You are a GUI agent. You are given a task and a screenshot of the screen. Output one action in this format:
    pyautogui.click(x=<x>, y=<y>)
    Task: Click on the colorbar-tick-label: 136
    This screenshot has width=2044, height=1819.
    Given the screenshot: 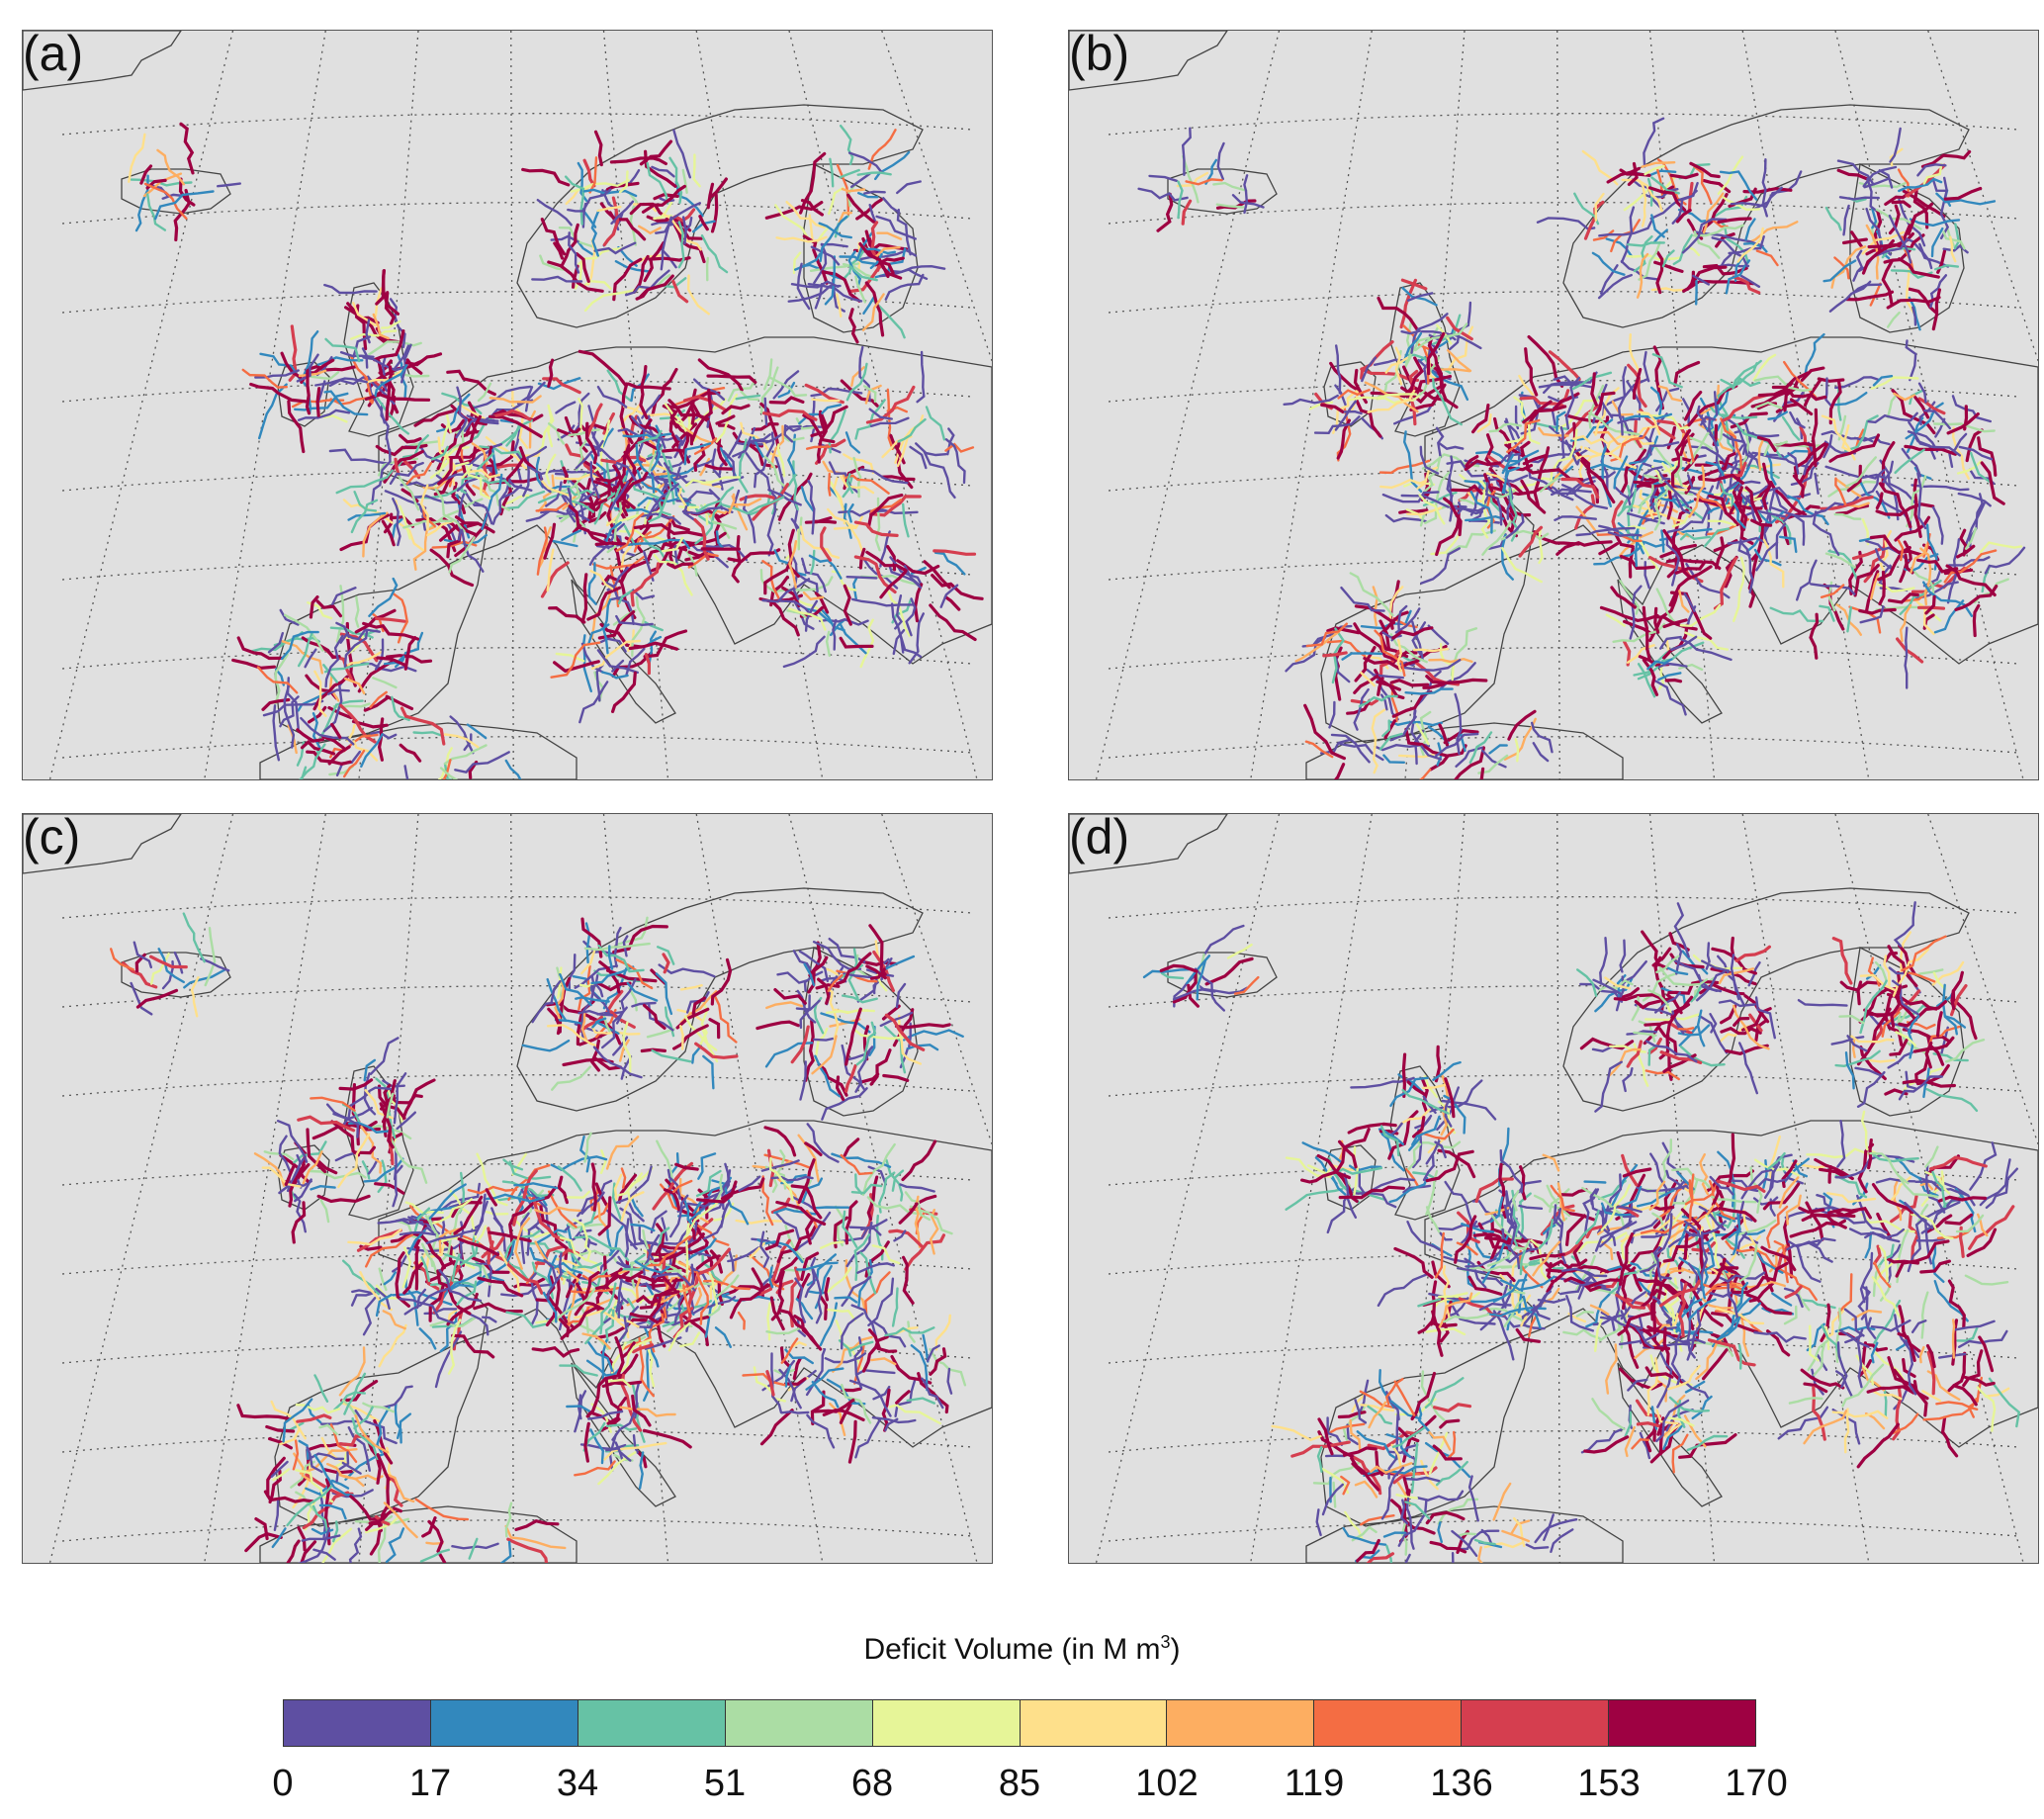 What is the action you would take?
    pyautogui.click(x=1461, y=1783)
    